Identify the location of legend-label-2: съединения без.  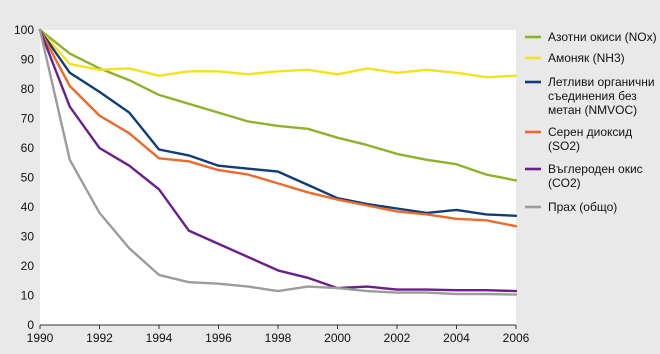
(592, 96).